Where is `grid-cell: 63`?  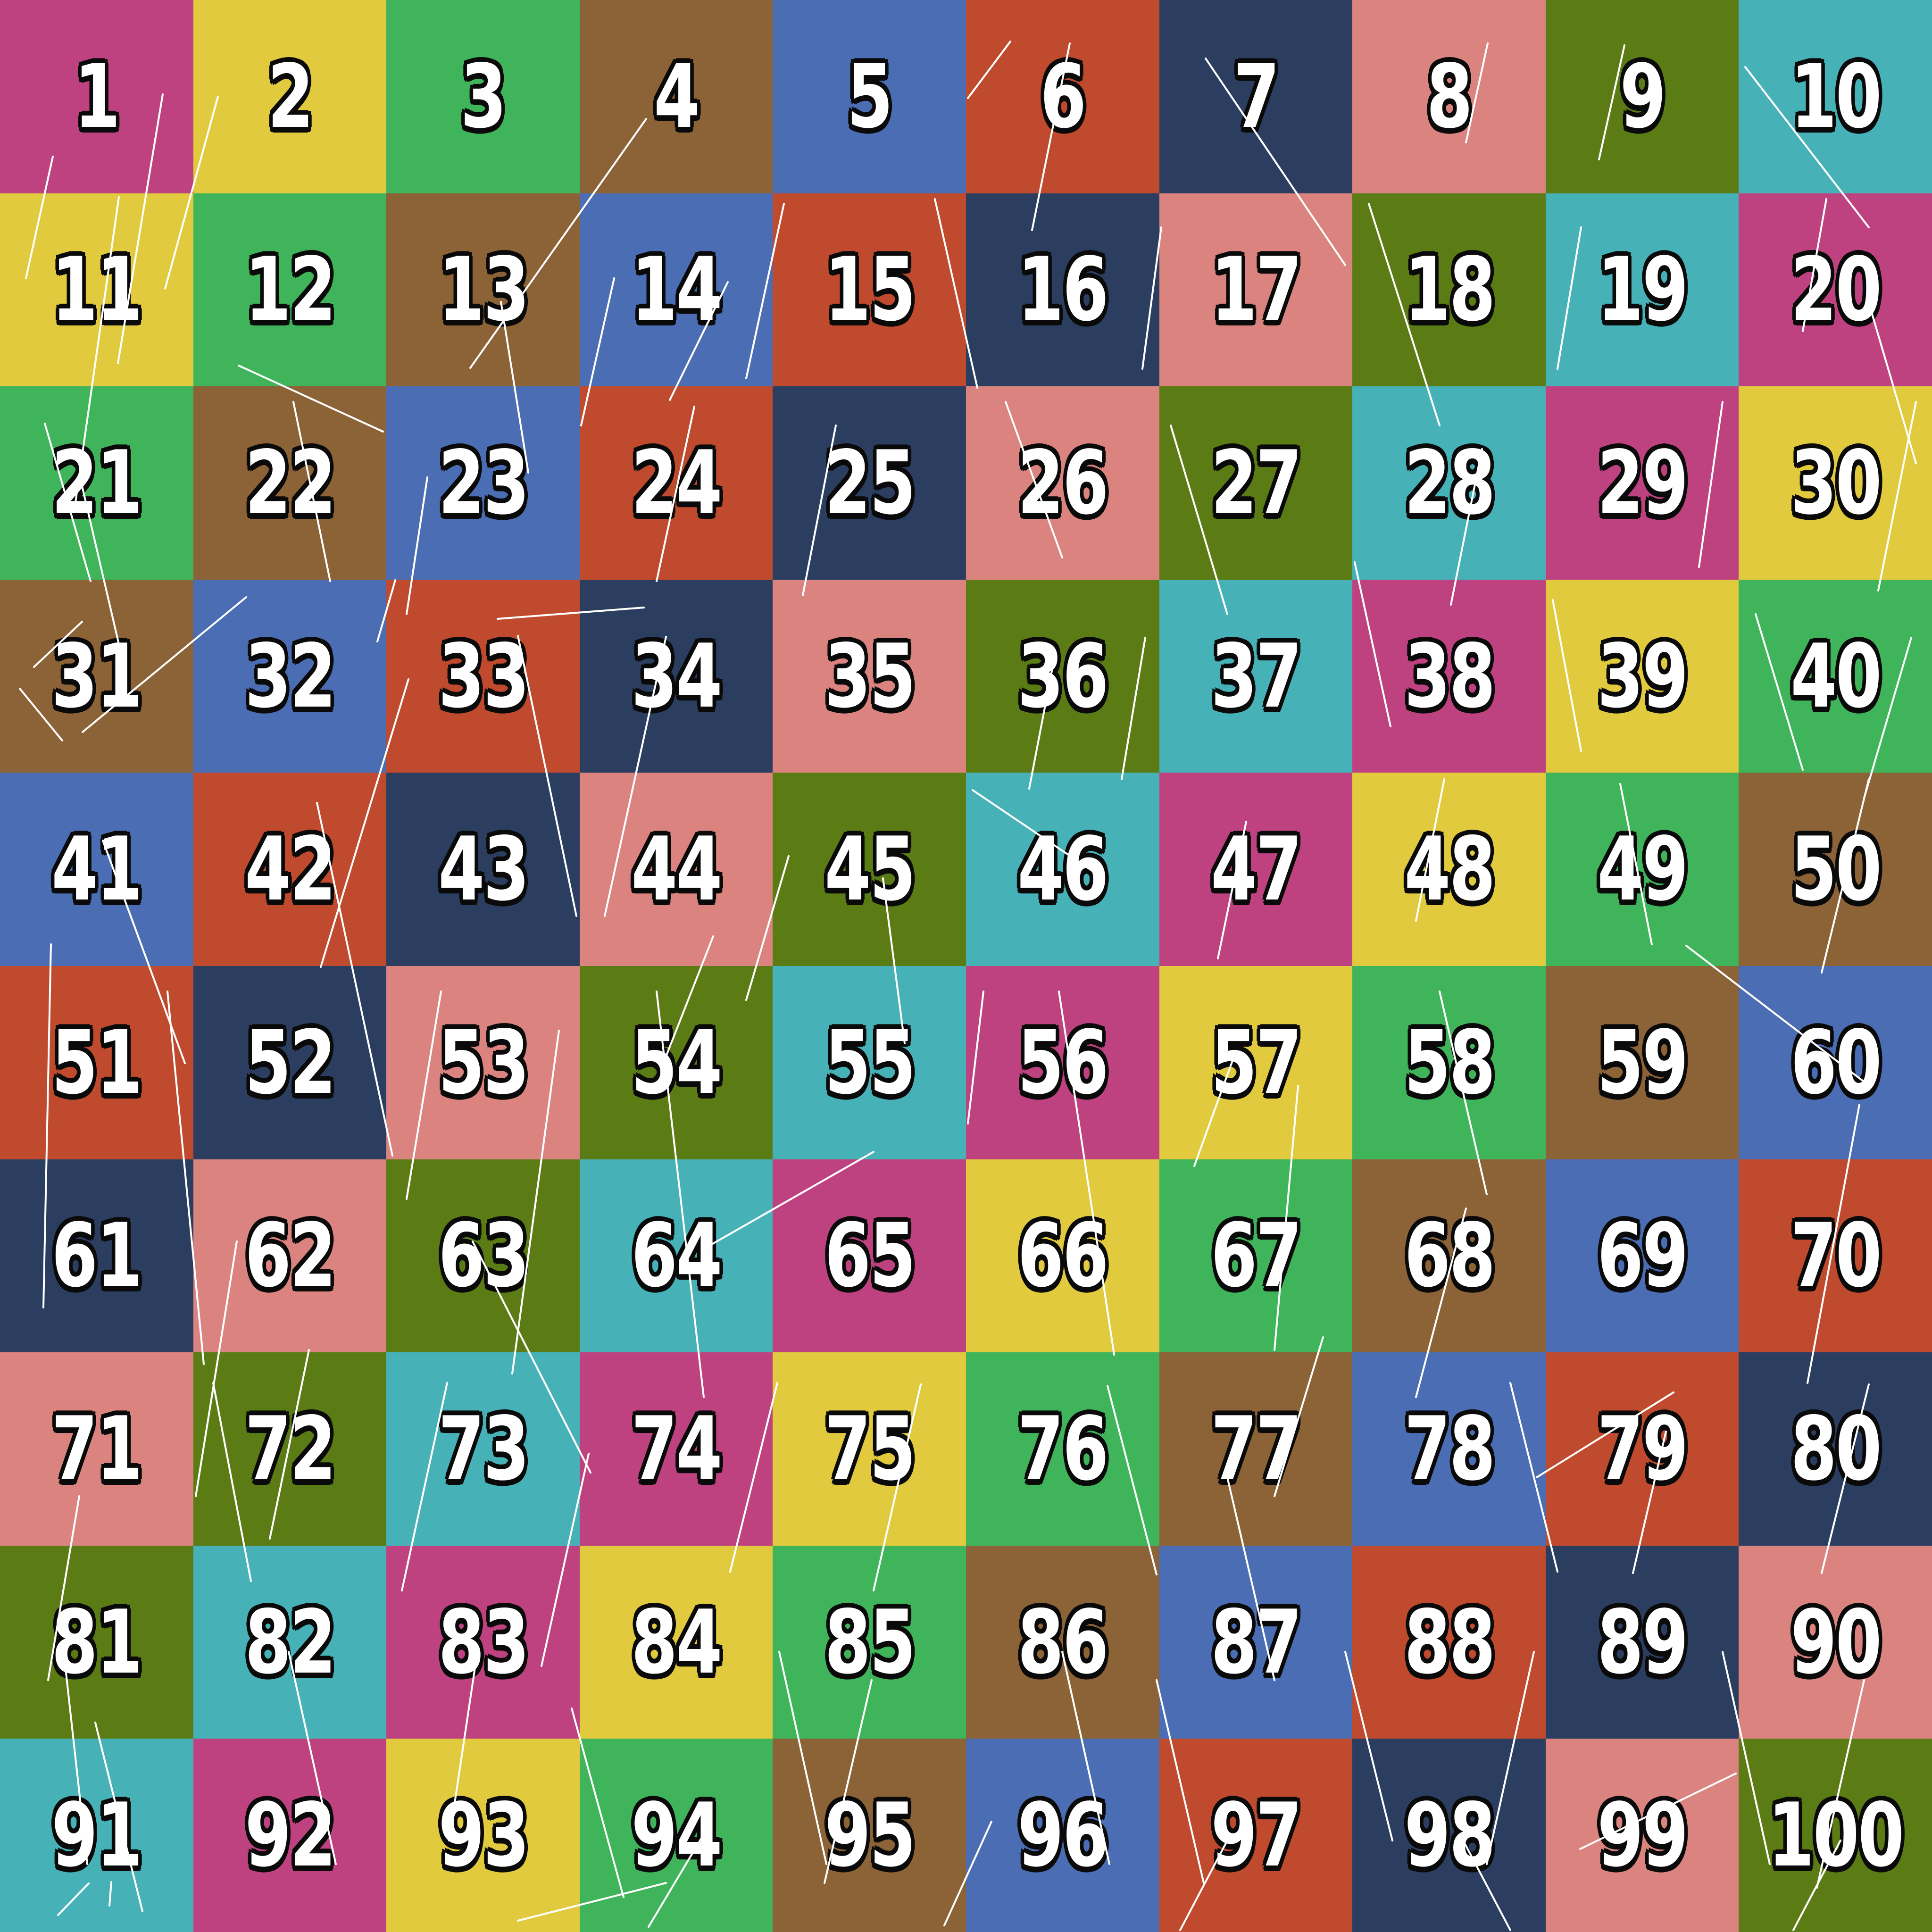 grid-cell: 63 is located at coordinates (483, 1256).